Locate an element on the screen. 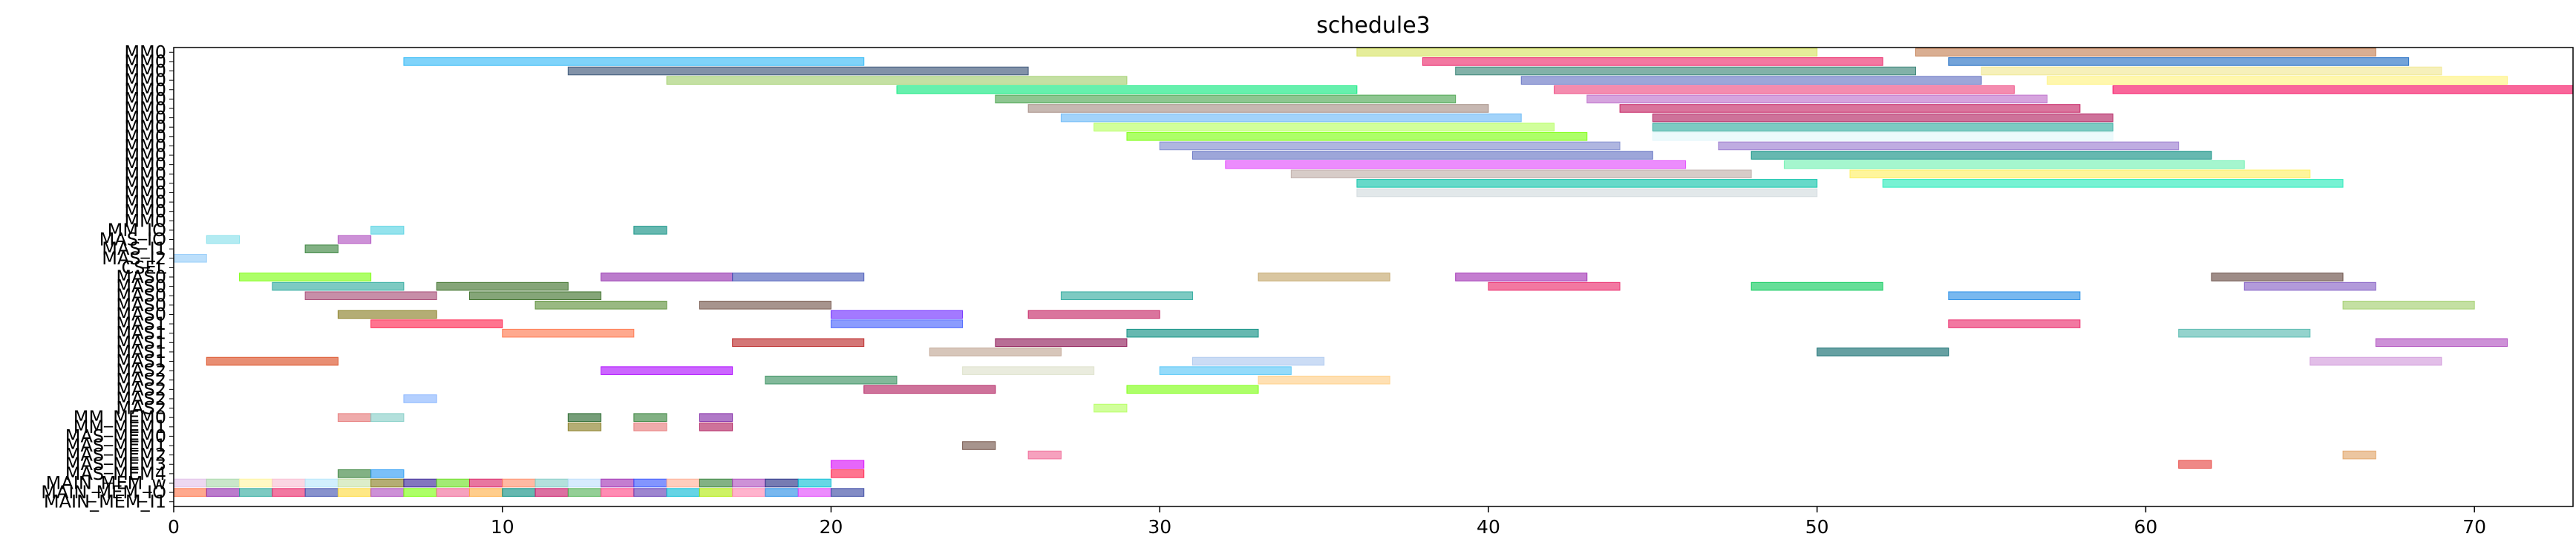 The image size is (2576, 554). x-tick-label: 70 is located at coordinates (2474, 527).